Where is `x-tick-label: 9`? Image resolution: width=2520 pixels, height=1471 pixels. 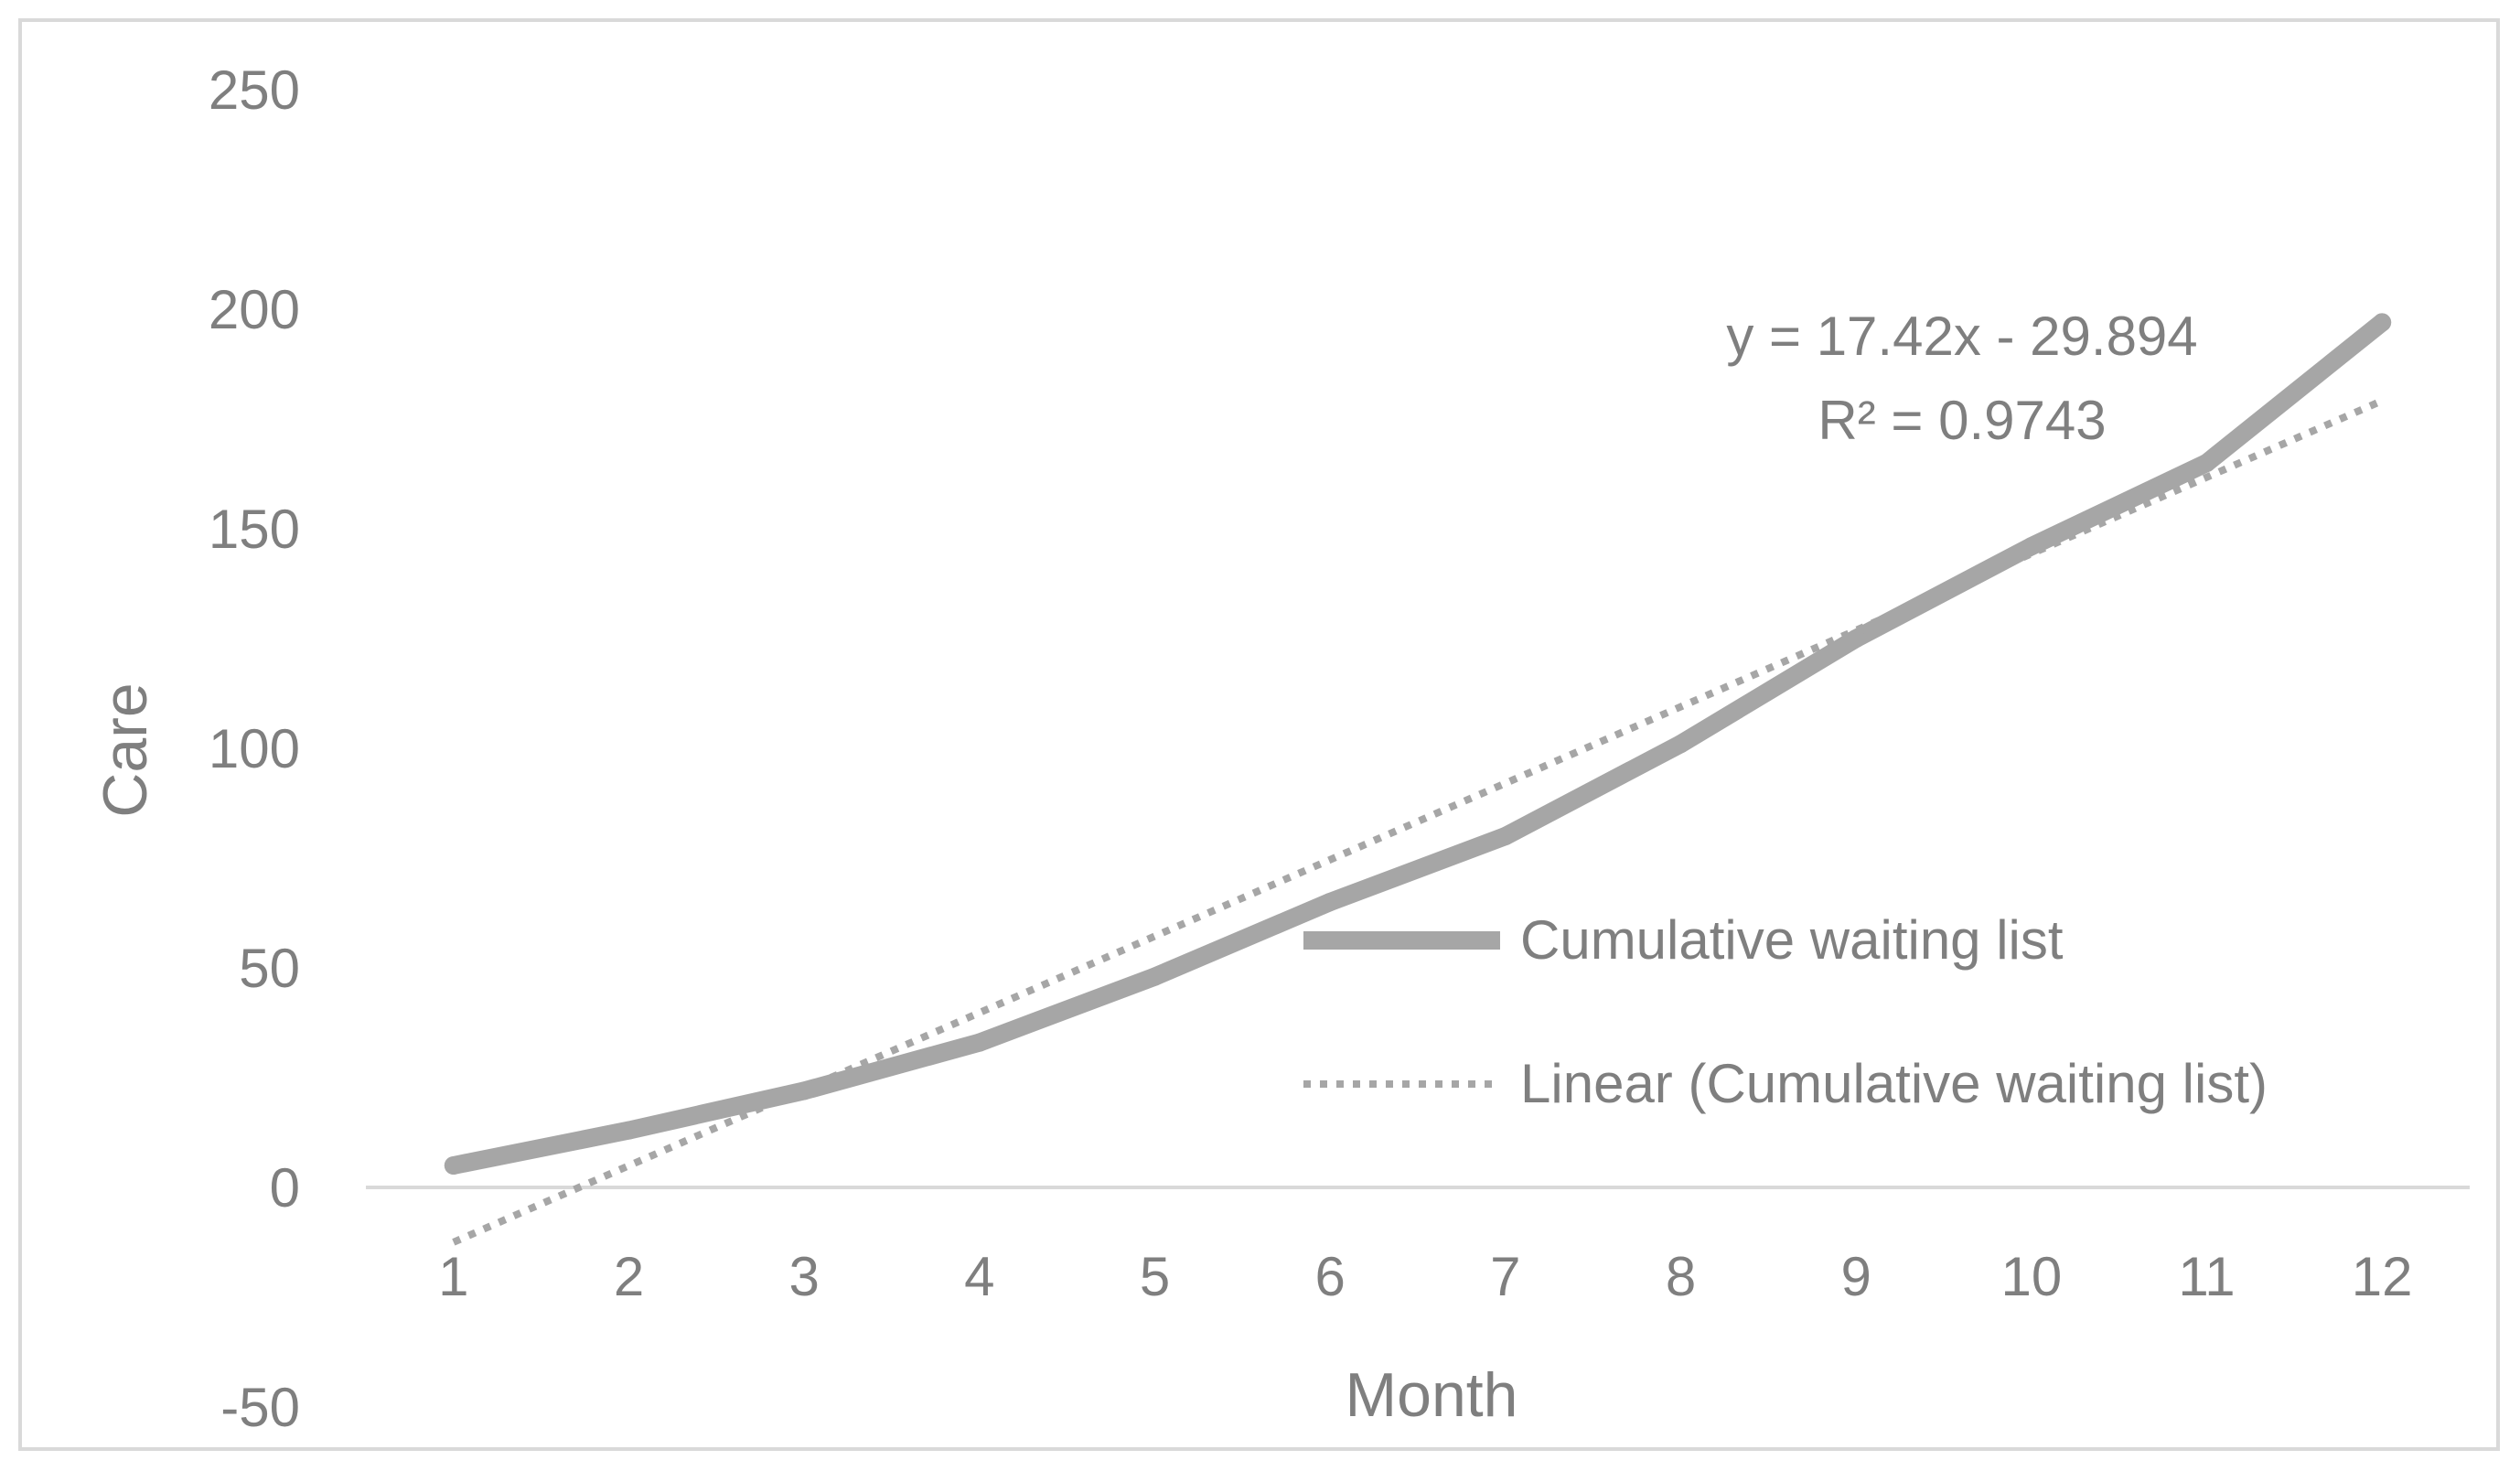
x-tick-label: 9 is located at coordinates (1855, 1277).